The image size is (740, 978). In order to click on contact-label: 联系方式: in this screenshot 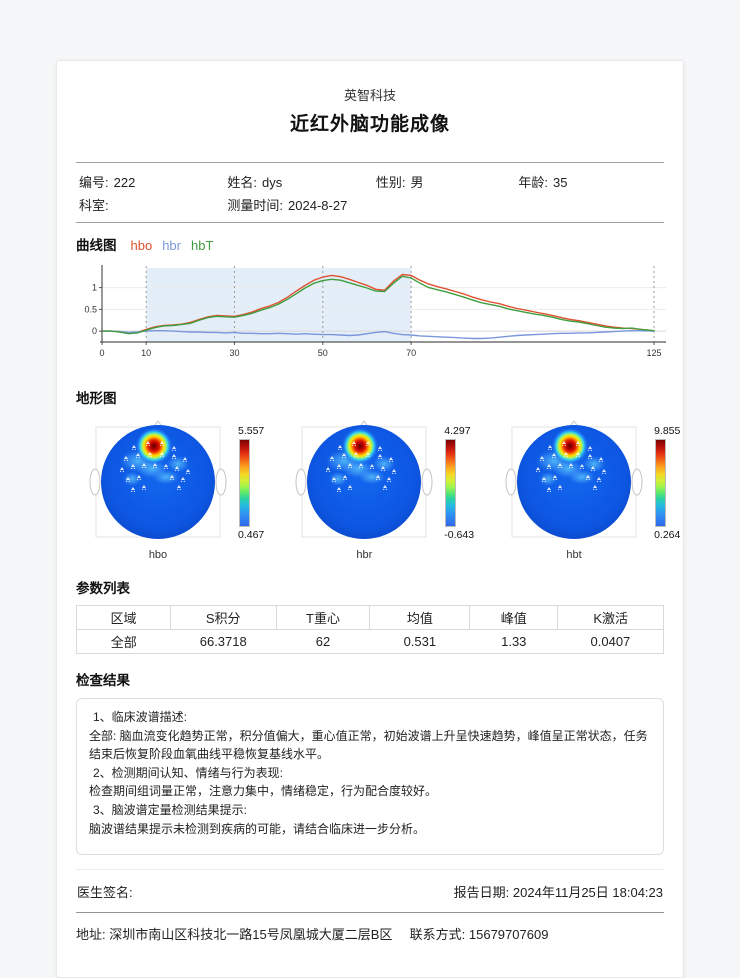, I will do `click(437, 935)`.